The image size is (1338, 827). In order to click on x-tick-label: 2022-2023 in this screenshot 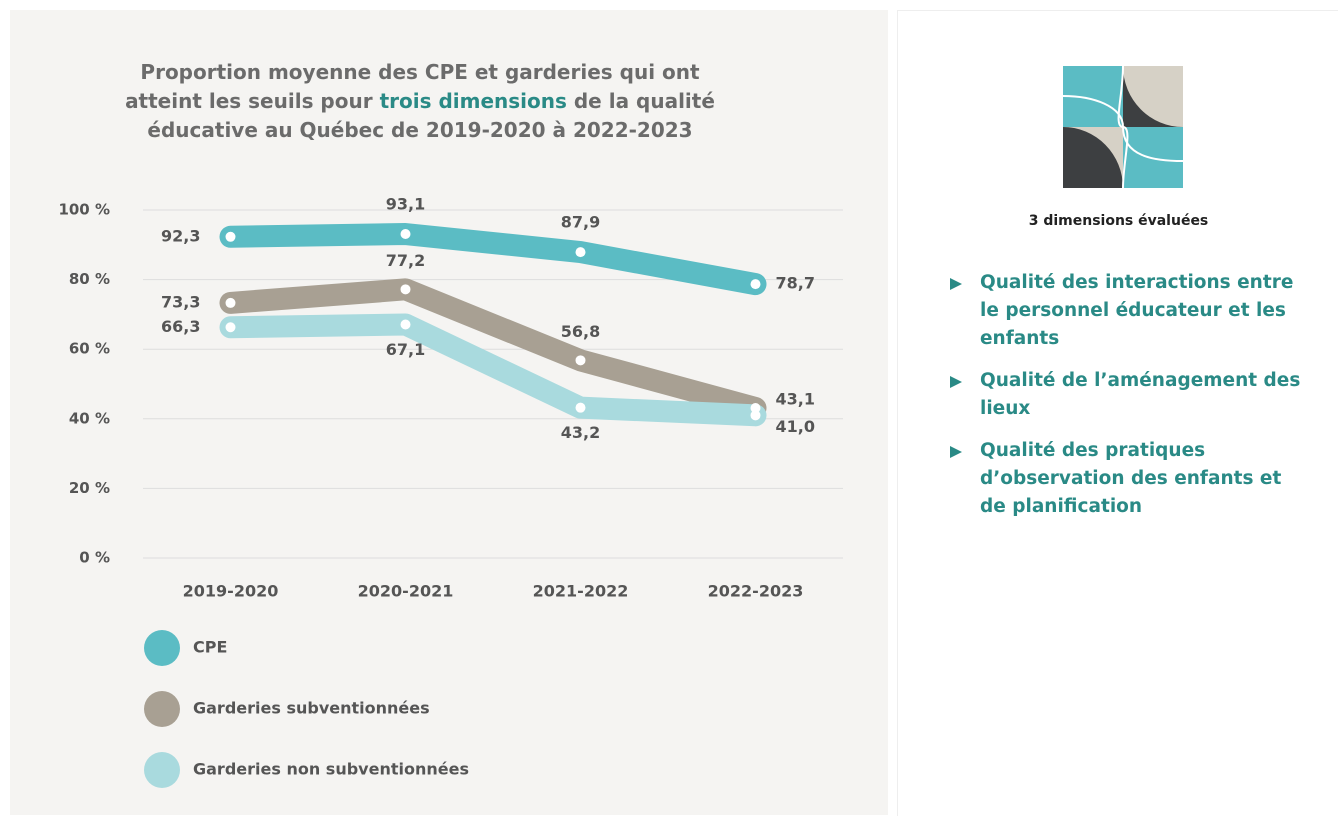, I will do `click(756, 591)`.